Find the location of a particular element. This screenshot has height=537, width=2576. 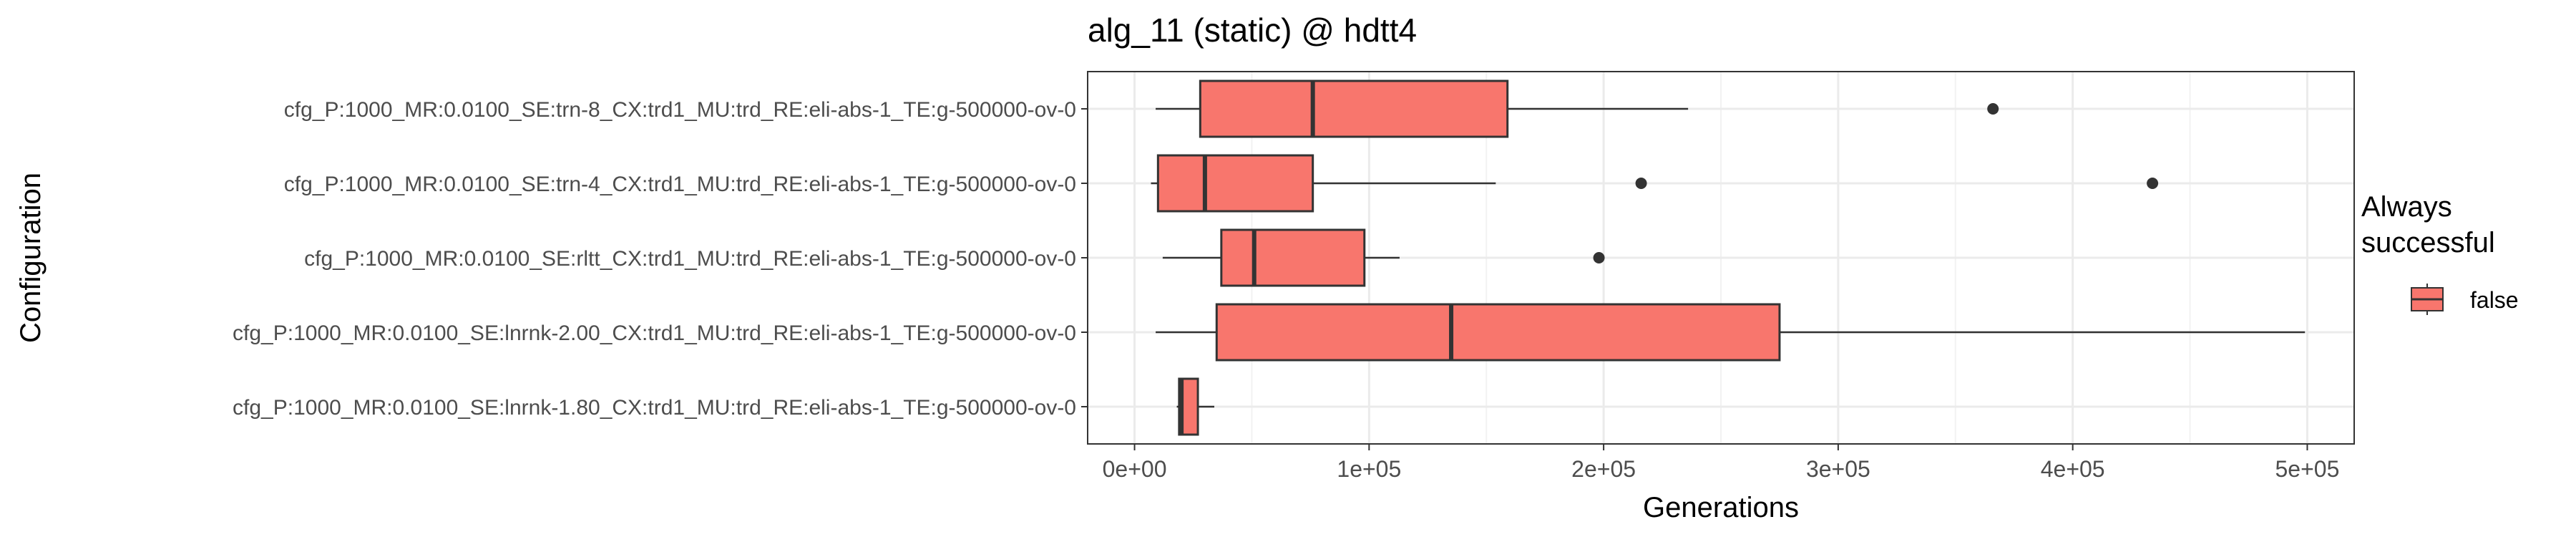

x-tick-label: 1e+05 is located at coordinates (1369, 469).